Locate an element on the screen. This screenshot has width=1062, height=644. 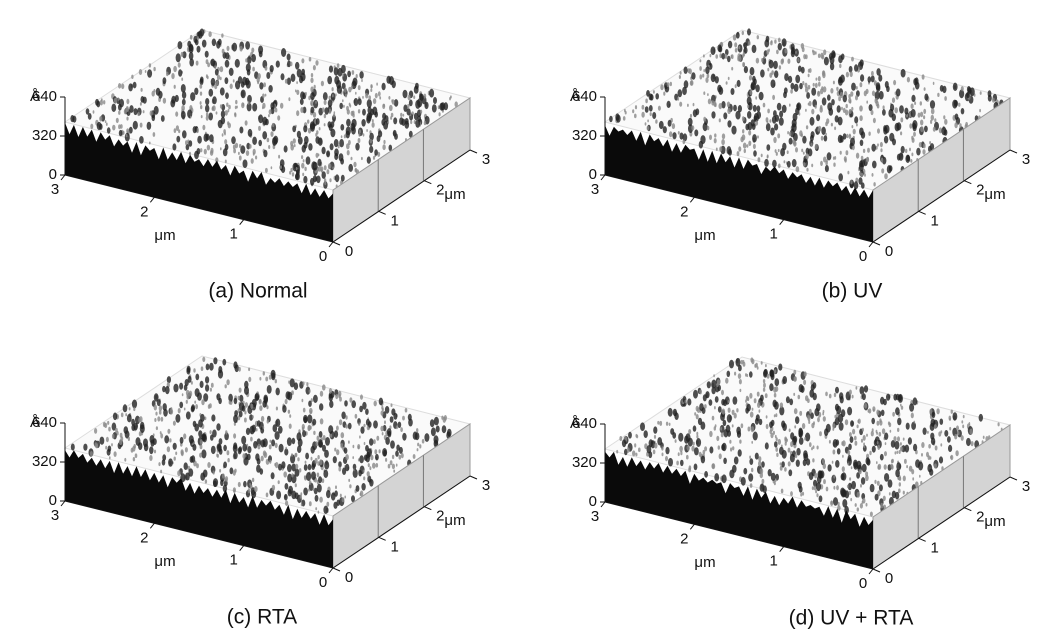
x-tick-label: 3 is located at coordinates (55, 515).